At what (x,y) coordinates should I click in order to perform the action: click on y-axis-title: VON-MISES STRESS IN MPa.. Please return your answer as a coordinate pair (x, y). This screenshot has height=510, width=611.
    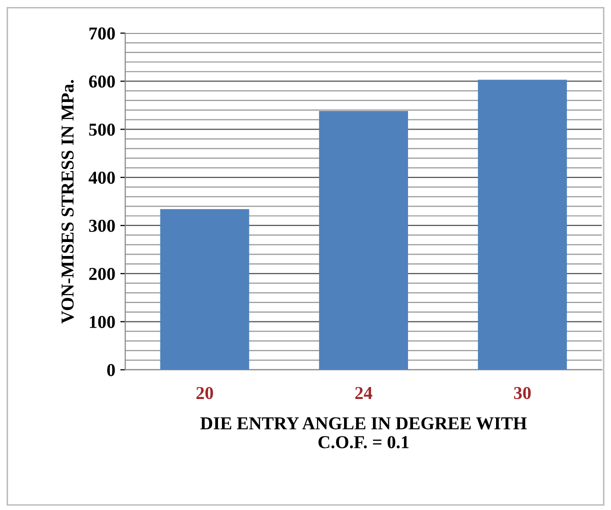
    Looking at the image, I should click on (68, 202).